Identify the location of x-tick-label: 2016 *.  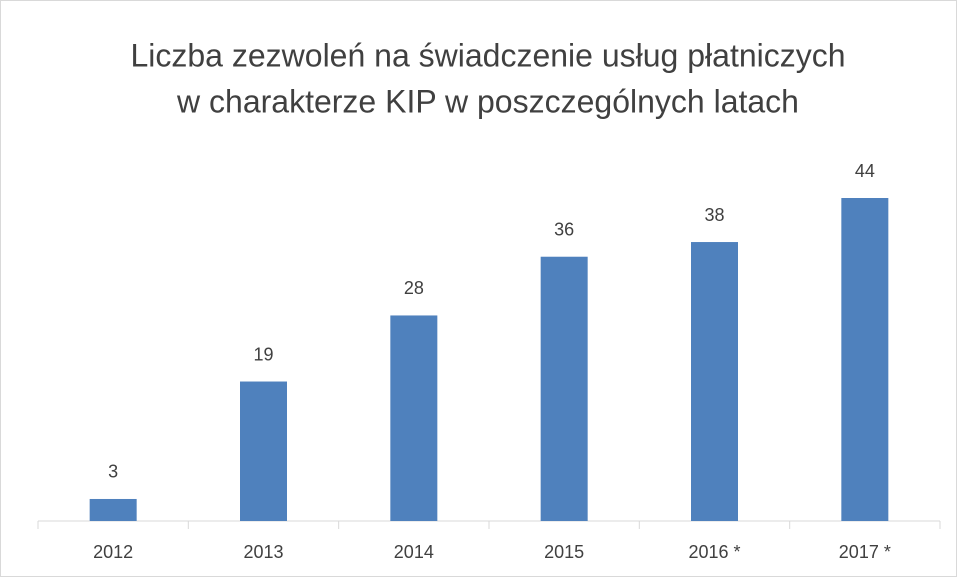
(714, 552).